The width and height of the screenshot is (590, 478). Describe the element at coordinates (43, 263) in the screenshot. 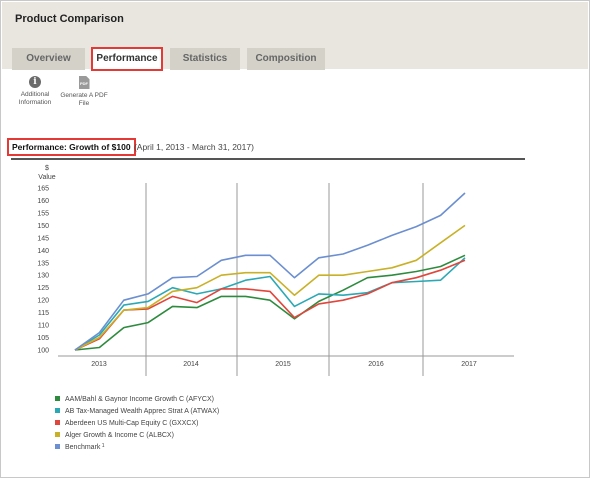

I see `y-tick-label: 135` at that location.